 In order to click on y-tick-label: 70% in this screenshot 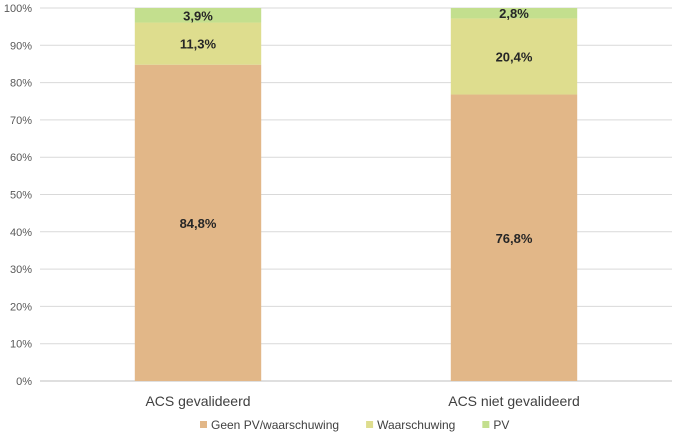, I will do `click(21, 121)`.